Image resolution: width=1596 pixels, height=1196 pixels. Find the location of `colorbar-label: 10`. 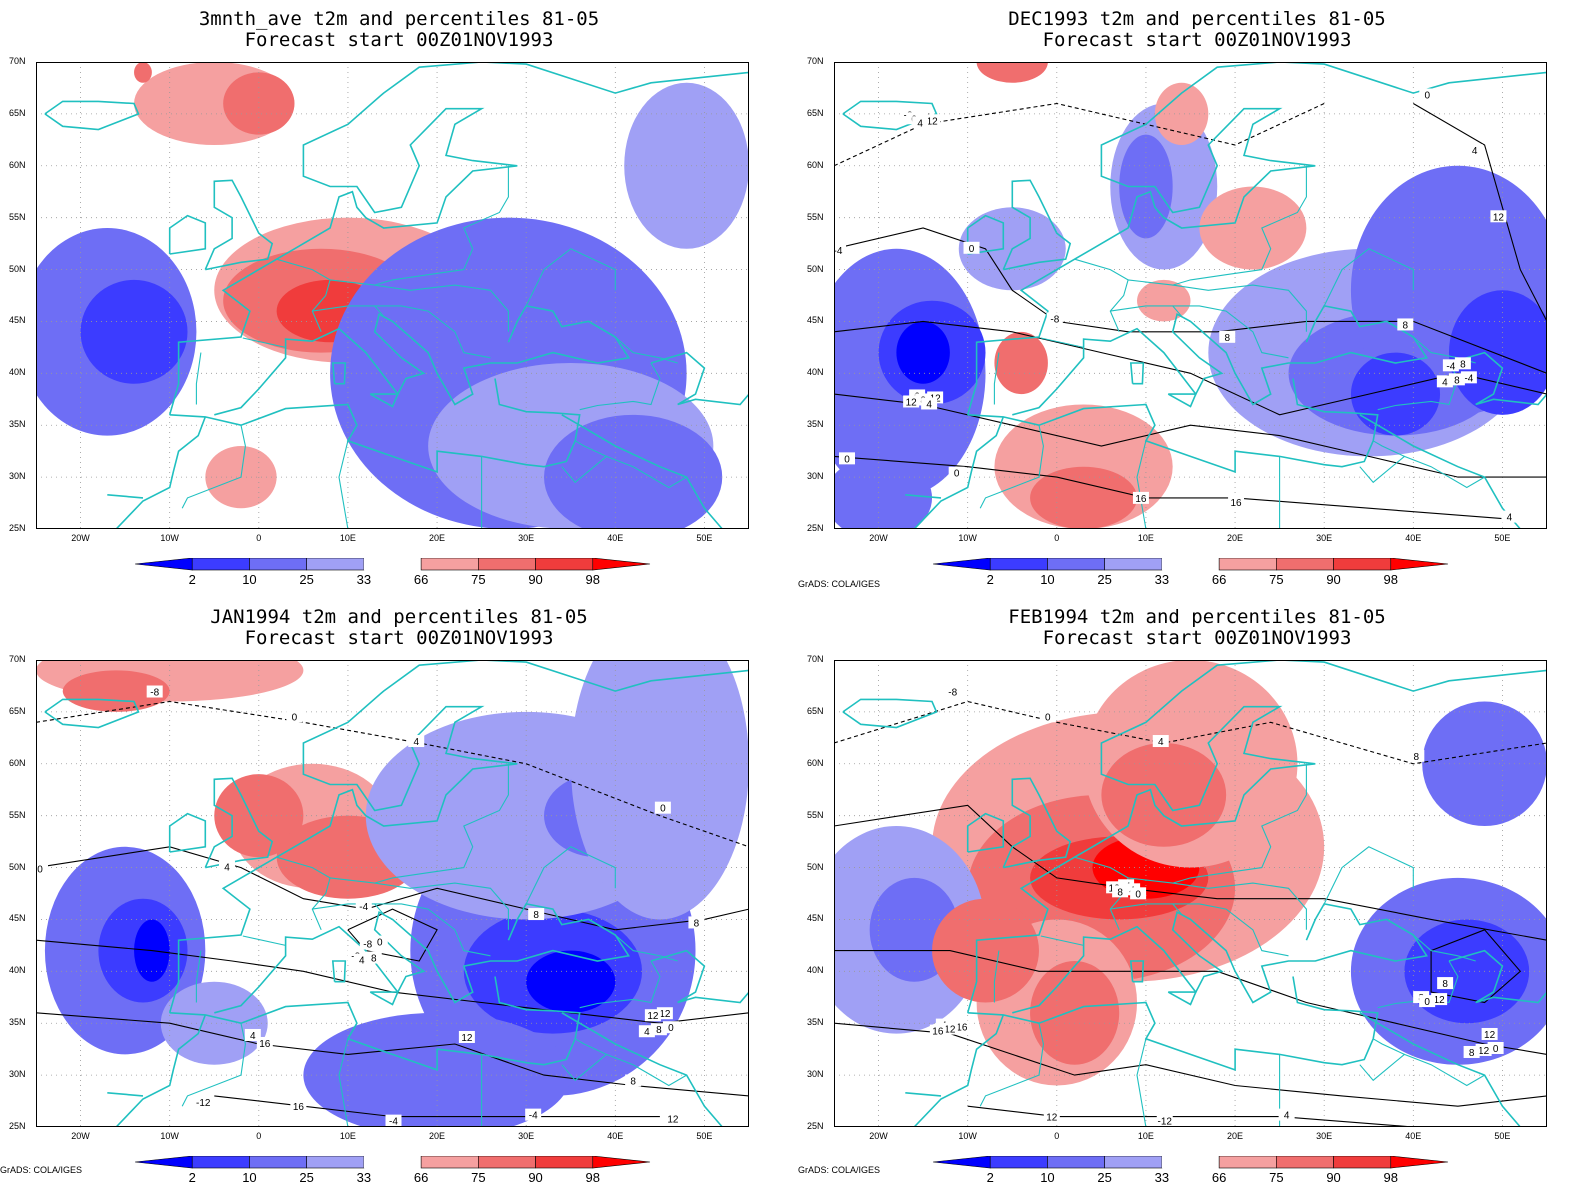

colorbar-label: 10 is located at coordinates (1047, 579).